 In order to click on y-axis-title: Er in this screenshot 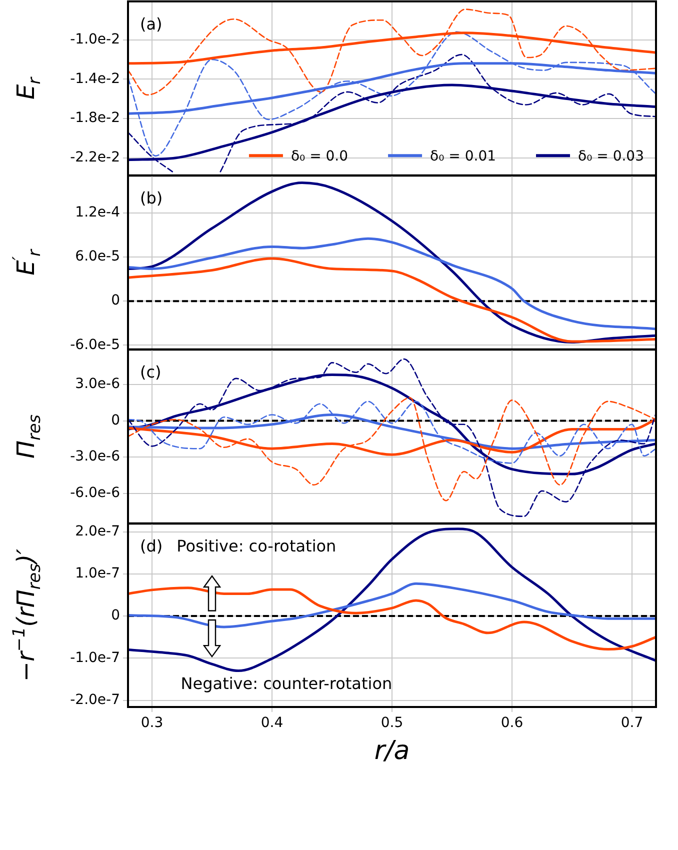, I will do `click(28, 88)`.